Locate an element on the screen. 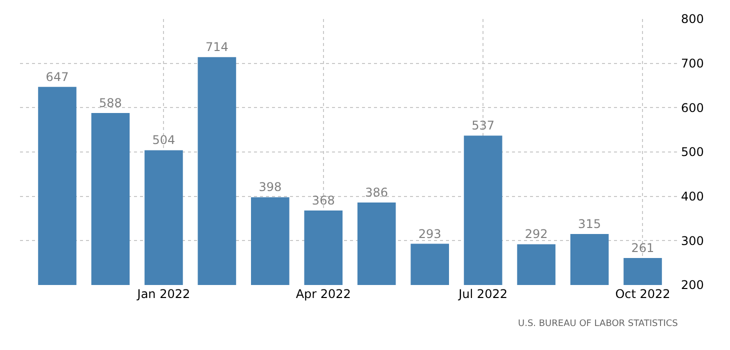  data-label: 647 is located at coordinates (57, 77).